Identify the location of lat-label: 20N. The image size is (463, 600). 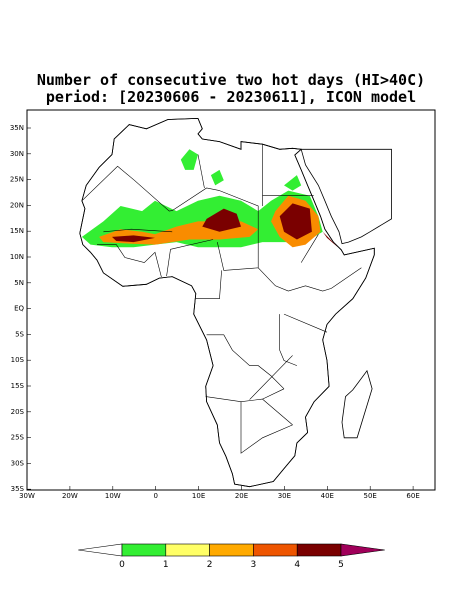
(17, 205).